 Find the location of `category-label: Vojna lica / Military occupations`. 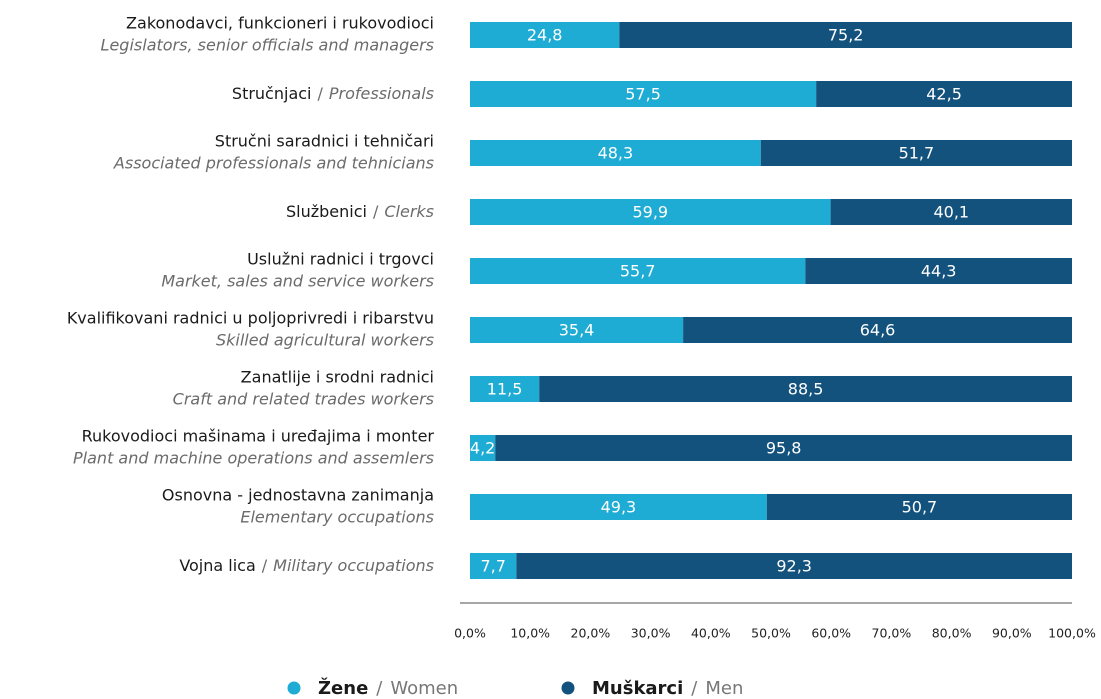

category-label: Vojna lica / Military occupations is located at coordinates (306, 565).